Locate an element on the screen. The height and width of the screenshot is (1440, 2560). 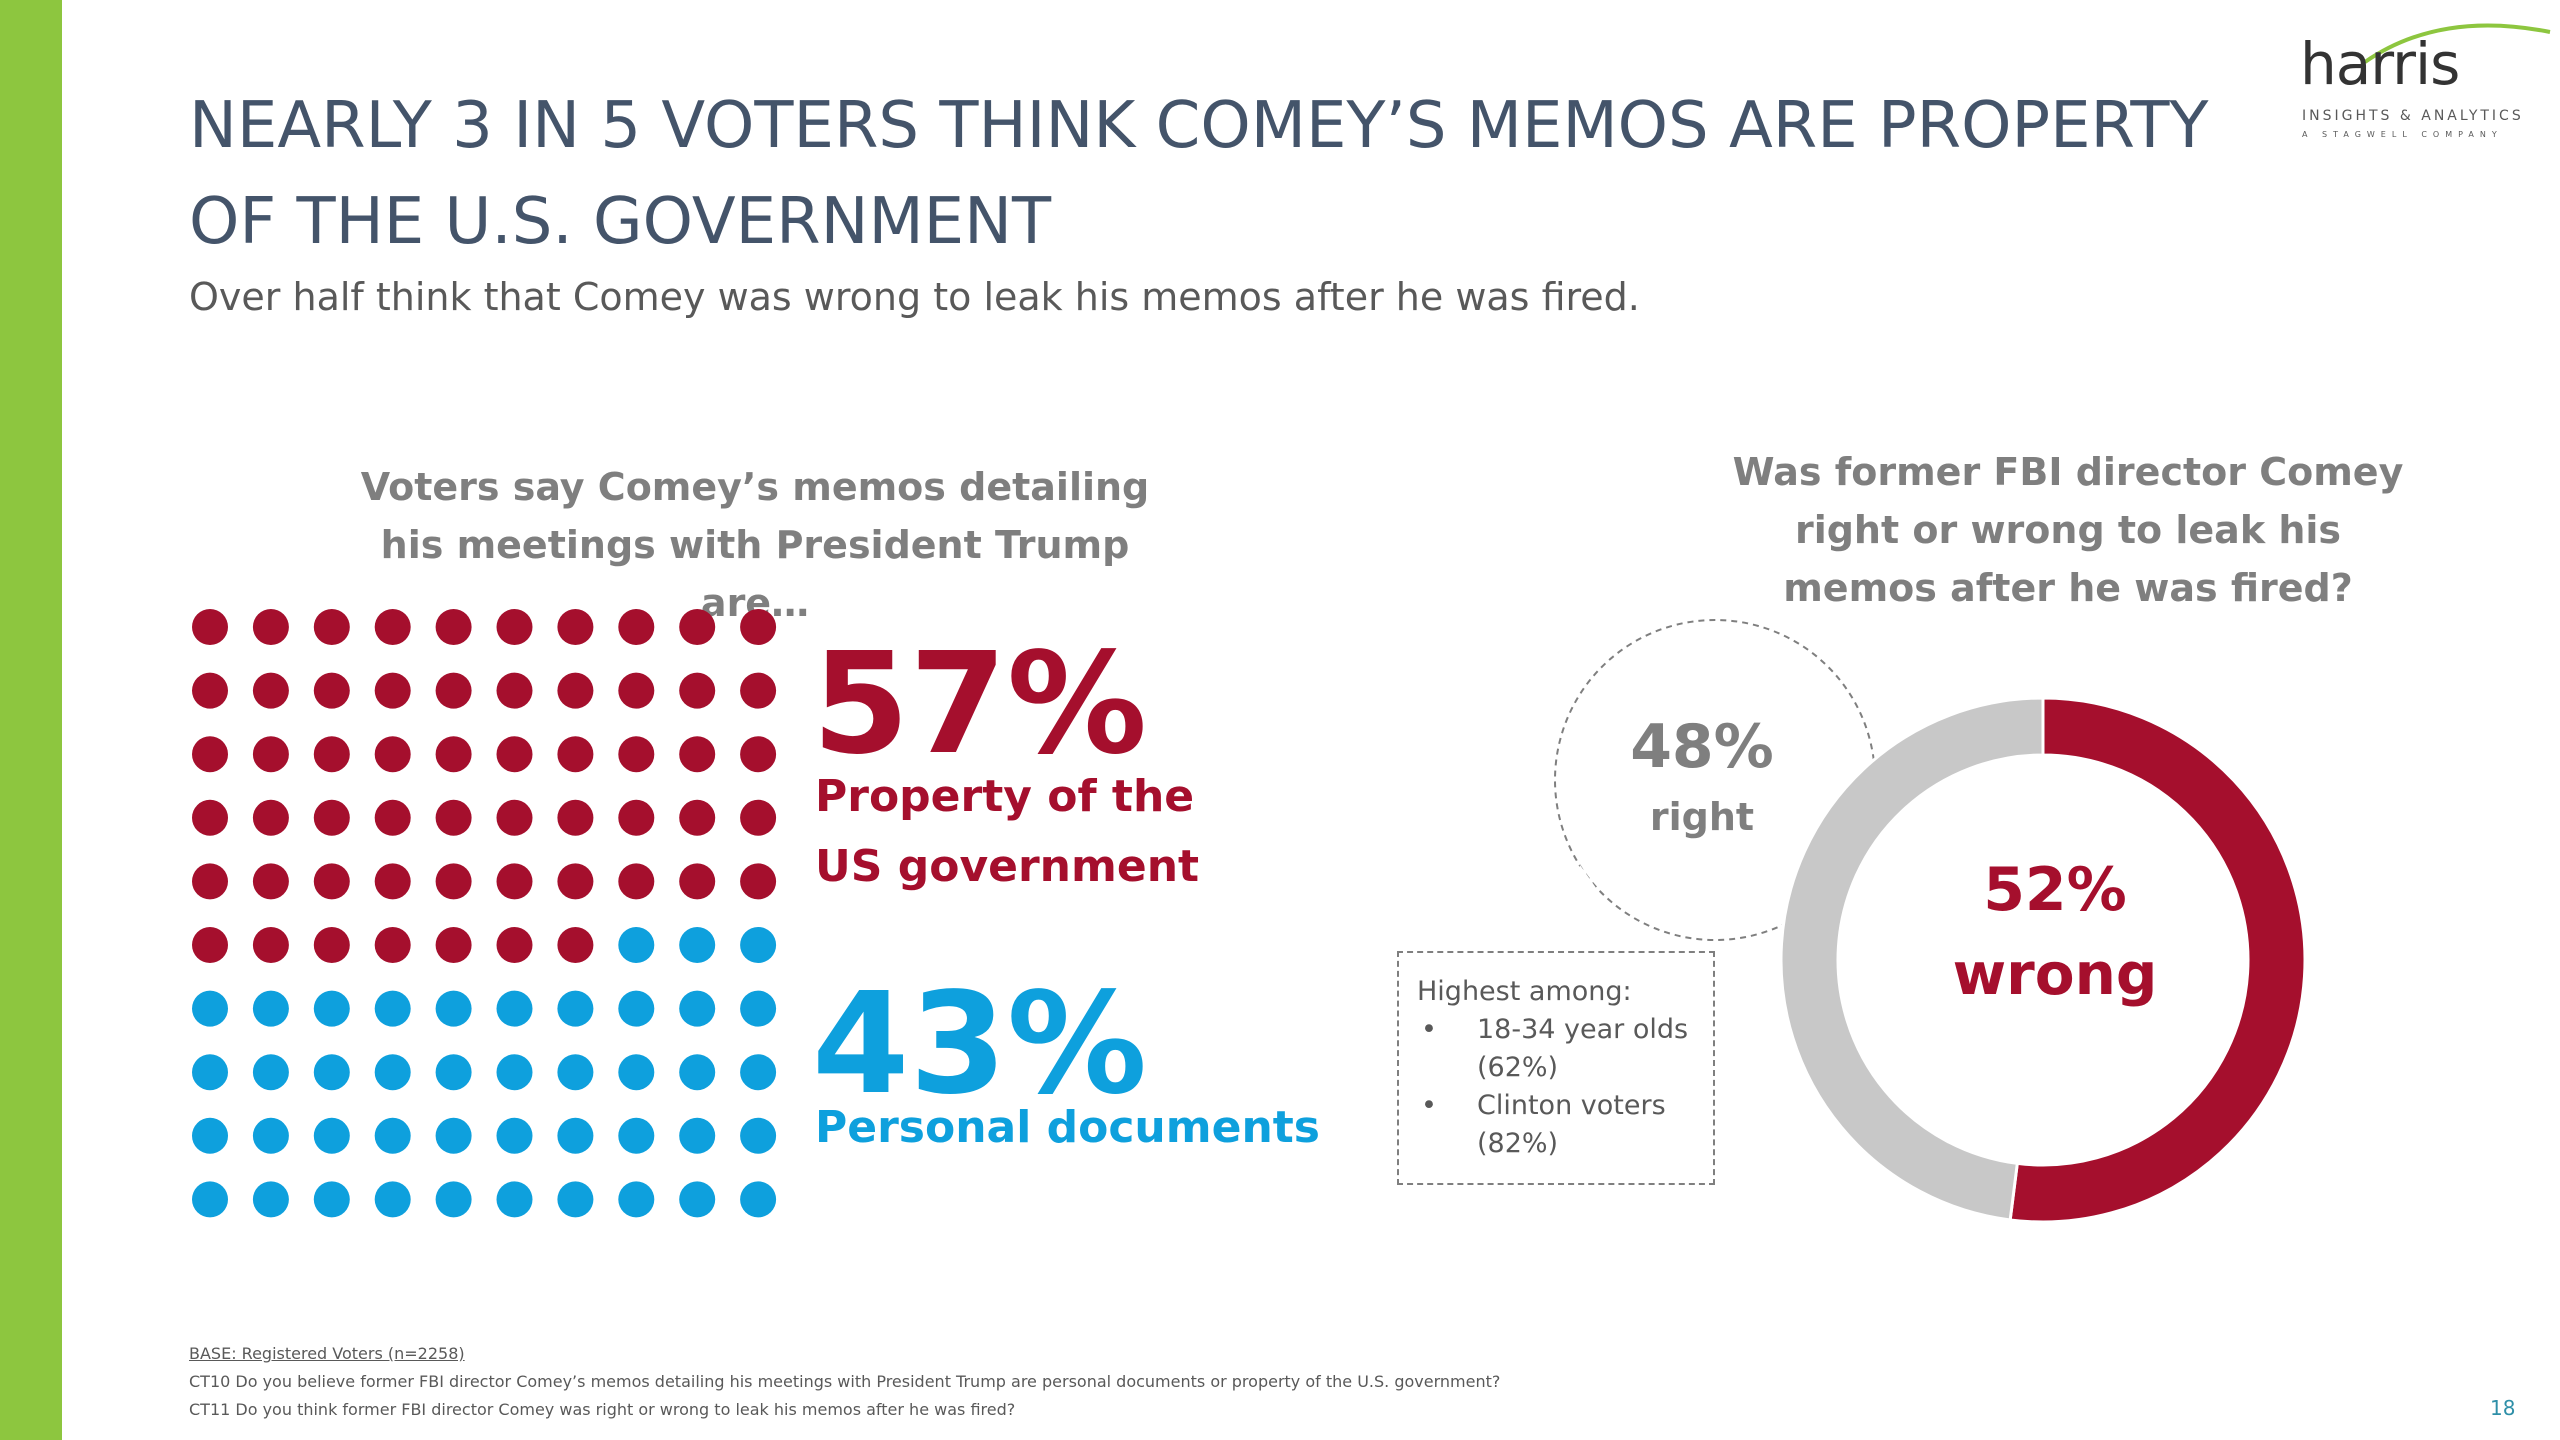
logo-swoosh is located at coordinates (2457, 43).